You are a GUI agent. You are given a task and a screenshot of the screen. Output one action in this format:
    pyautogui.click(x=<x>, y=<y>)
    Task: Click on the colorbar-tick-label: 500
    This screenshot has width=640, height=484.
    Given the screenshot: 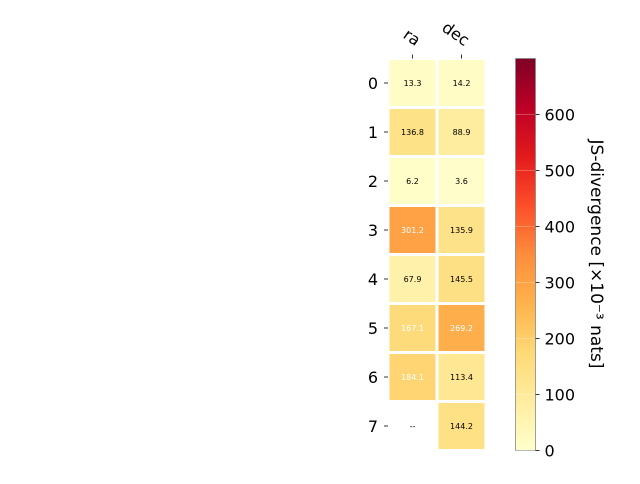 What is the action you would take?
    pyautogui.click(x=560, y=171)
    